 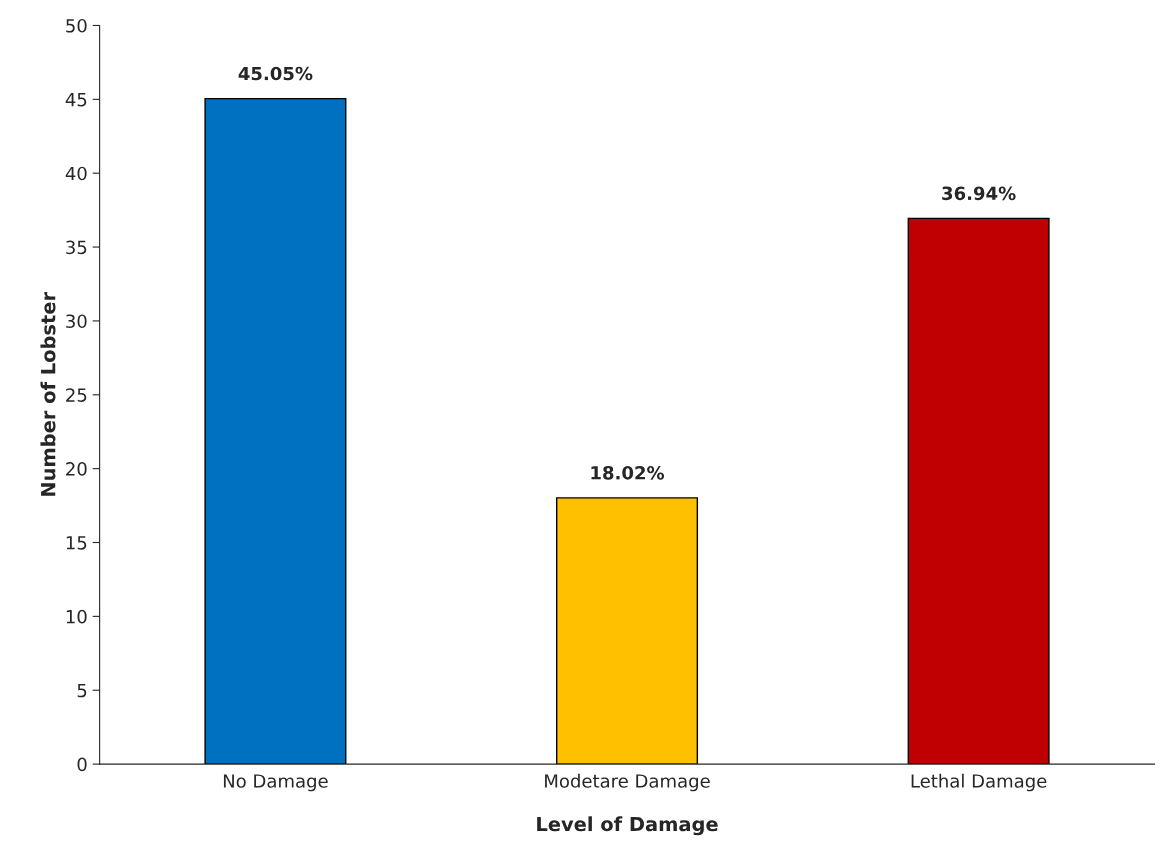 I want to click on y-tick-label: 35, so click(x=76, y=247).